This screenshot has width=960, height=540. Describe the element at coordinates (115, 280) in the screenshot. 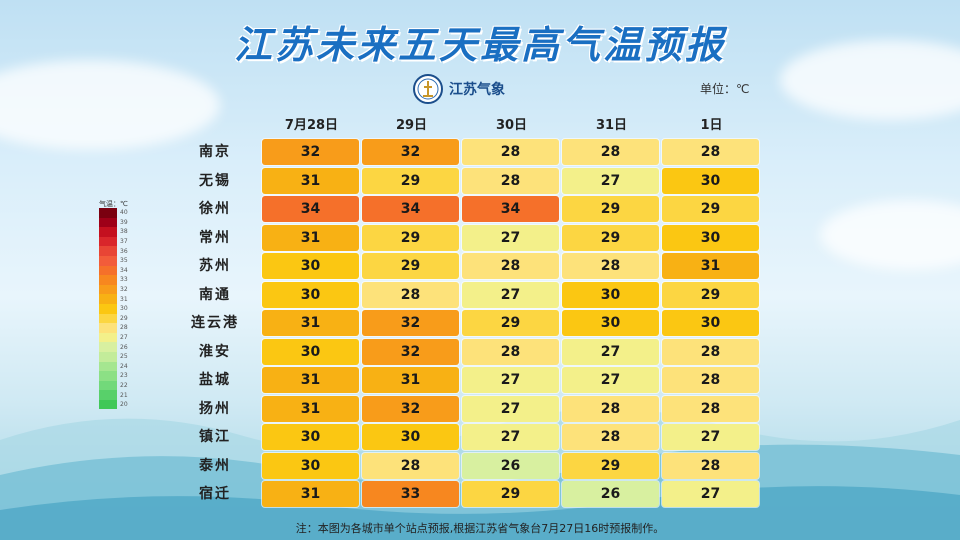

I see `legend-item: 33` at that location.